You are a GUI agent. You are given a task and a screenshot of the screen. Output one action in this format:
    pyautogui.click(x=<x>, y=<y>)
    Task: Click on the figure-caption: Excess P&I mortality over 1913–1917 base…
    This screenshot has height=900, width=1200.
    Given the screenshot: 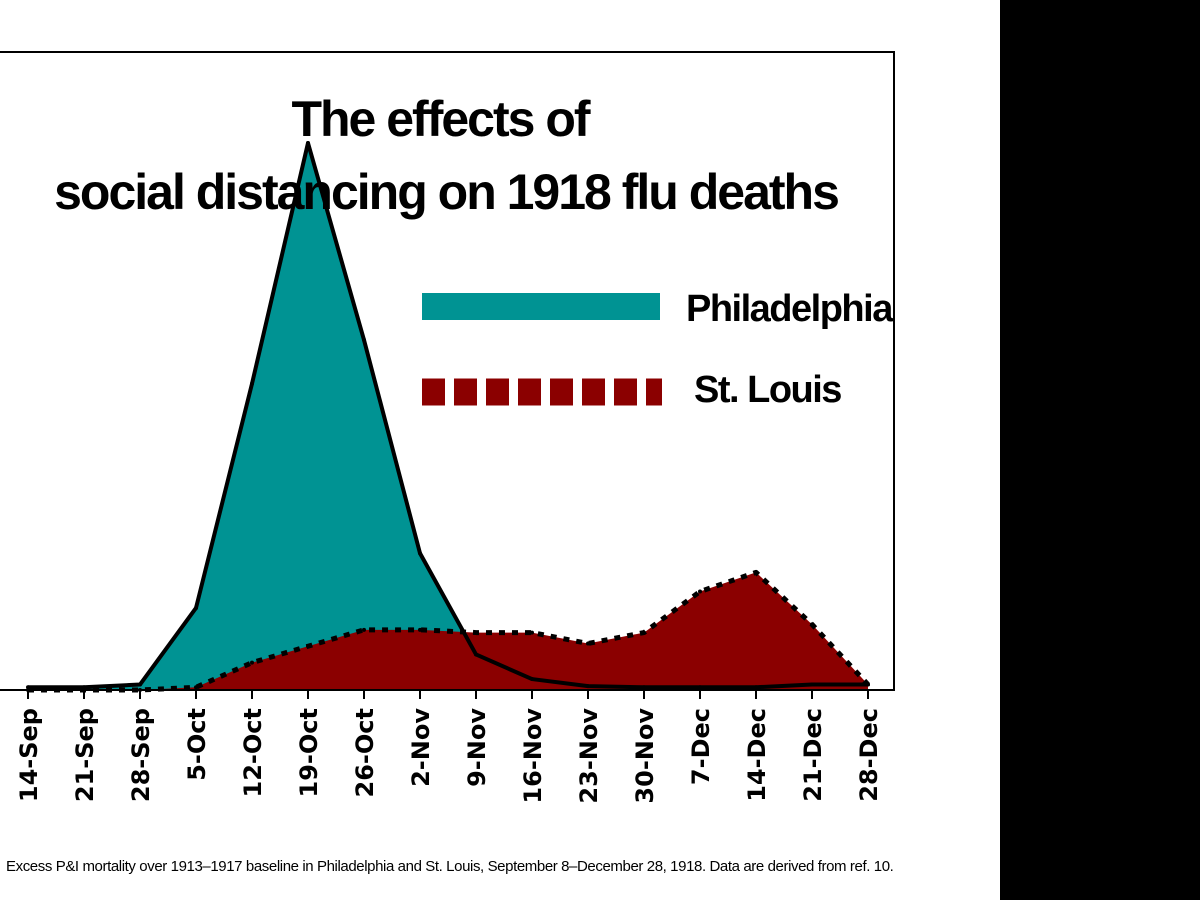 What is the action you would take?
    pyautogui.click(x=450, y=866)
    